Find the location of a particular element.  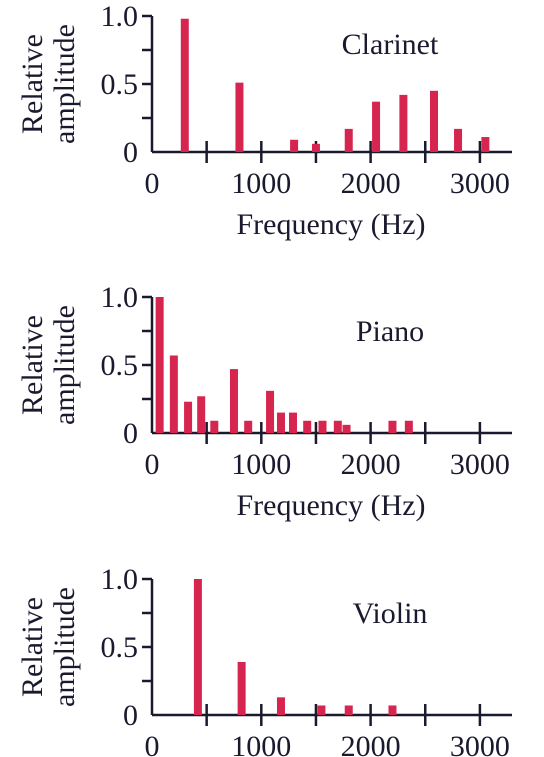

chart-title: Clarinet is located at coordinates (390, 44).